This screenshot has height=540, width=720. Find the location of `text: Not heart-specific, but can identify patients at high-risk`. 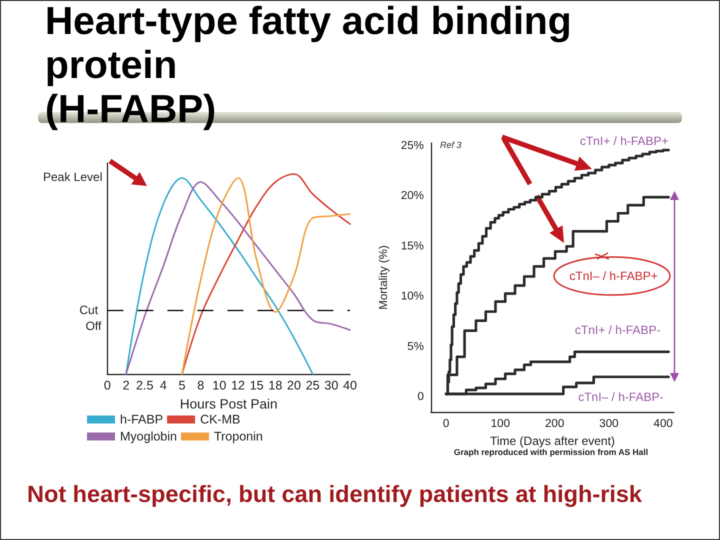

text: Not heart-specific, but can identify patients at high-risk is located at coordinates (334, 494).